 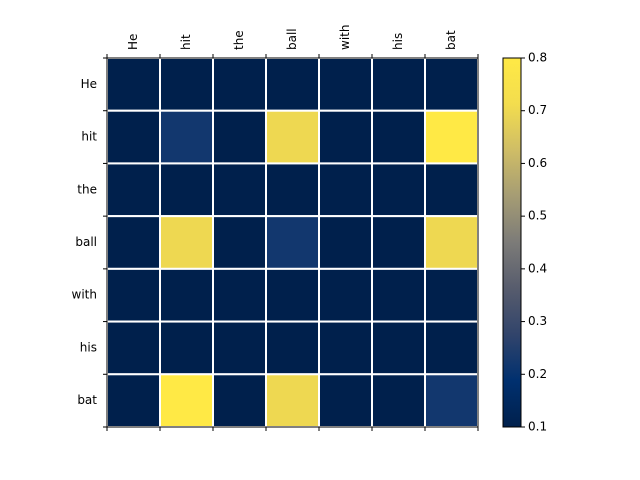 I want to click on y-tick-label: ball, so click(x=86, y=242).